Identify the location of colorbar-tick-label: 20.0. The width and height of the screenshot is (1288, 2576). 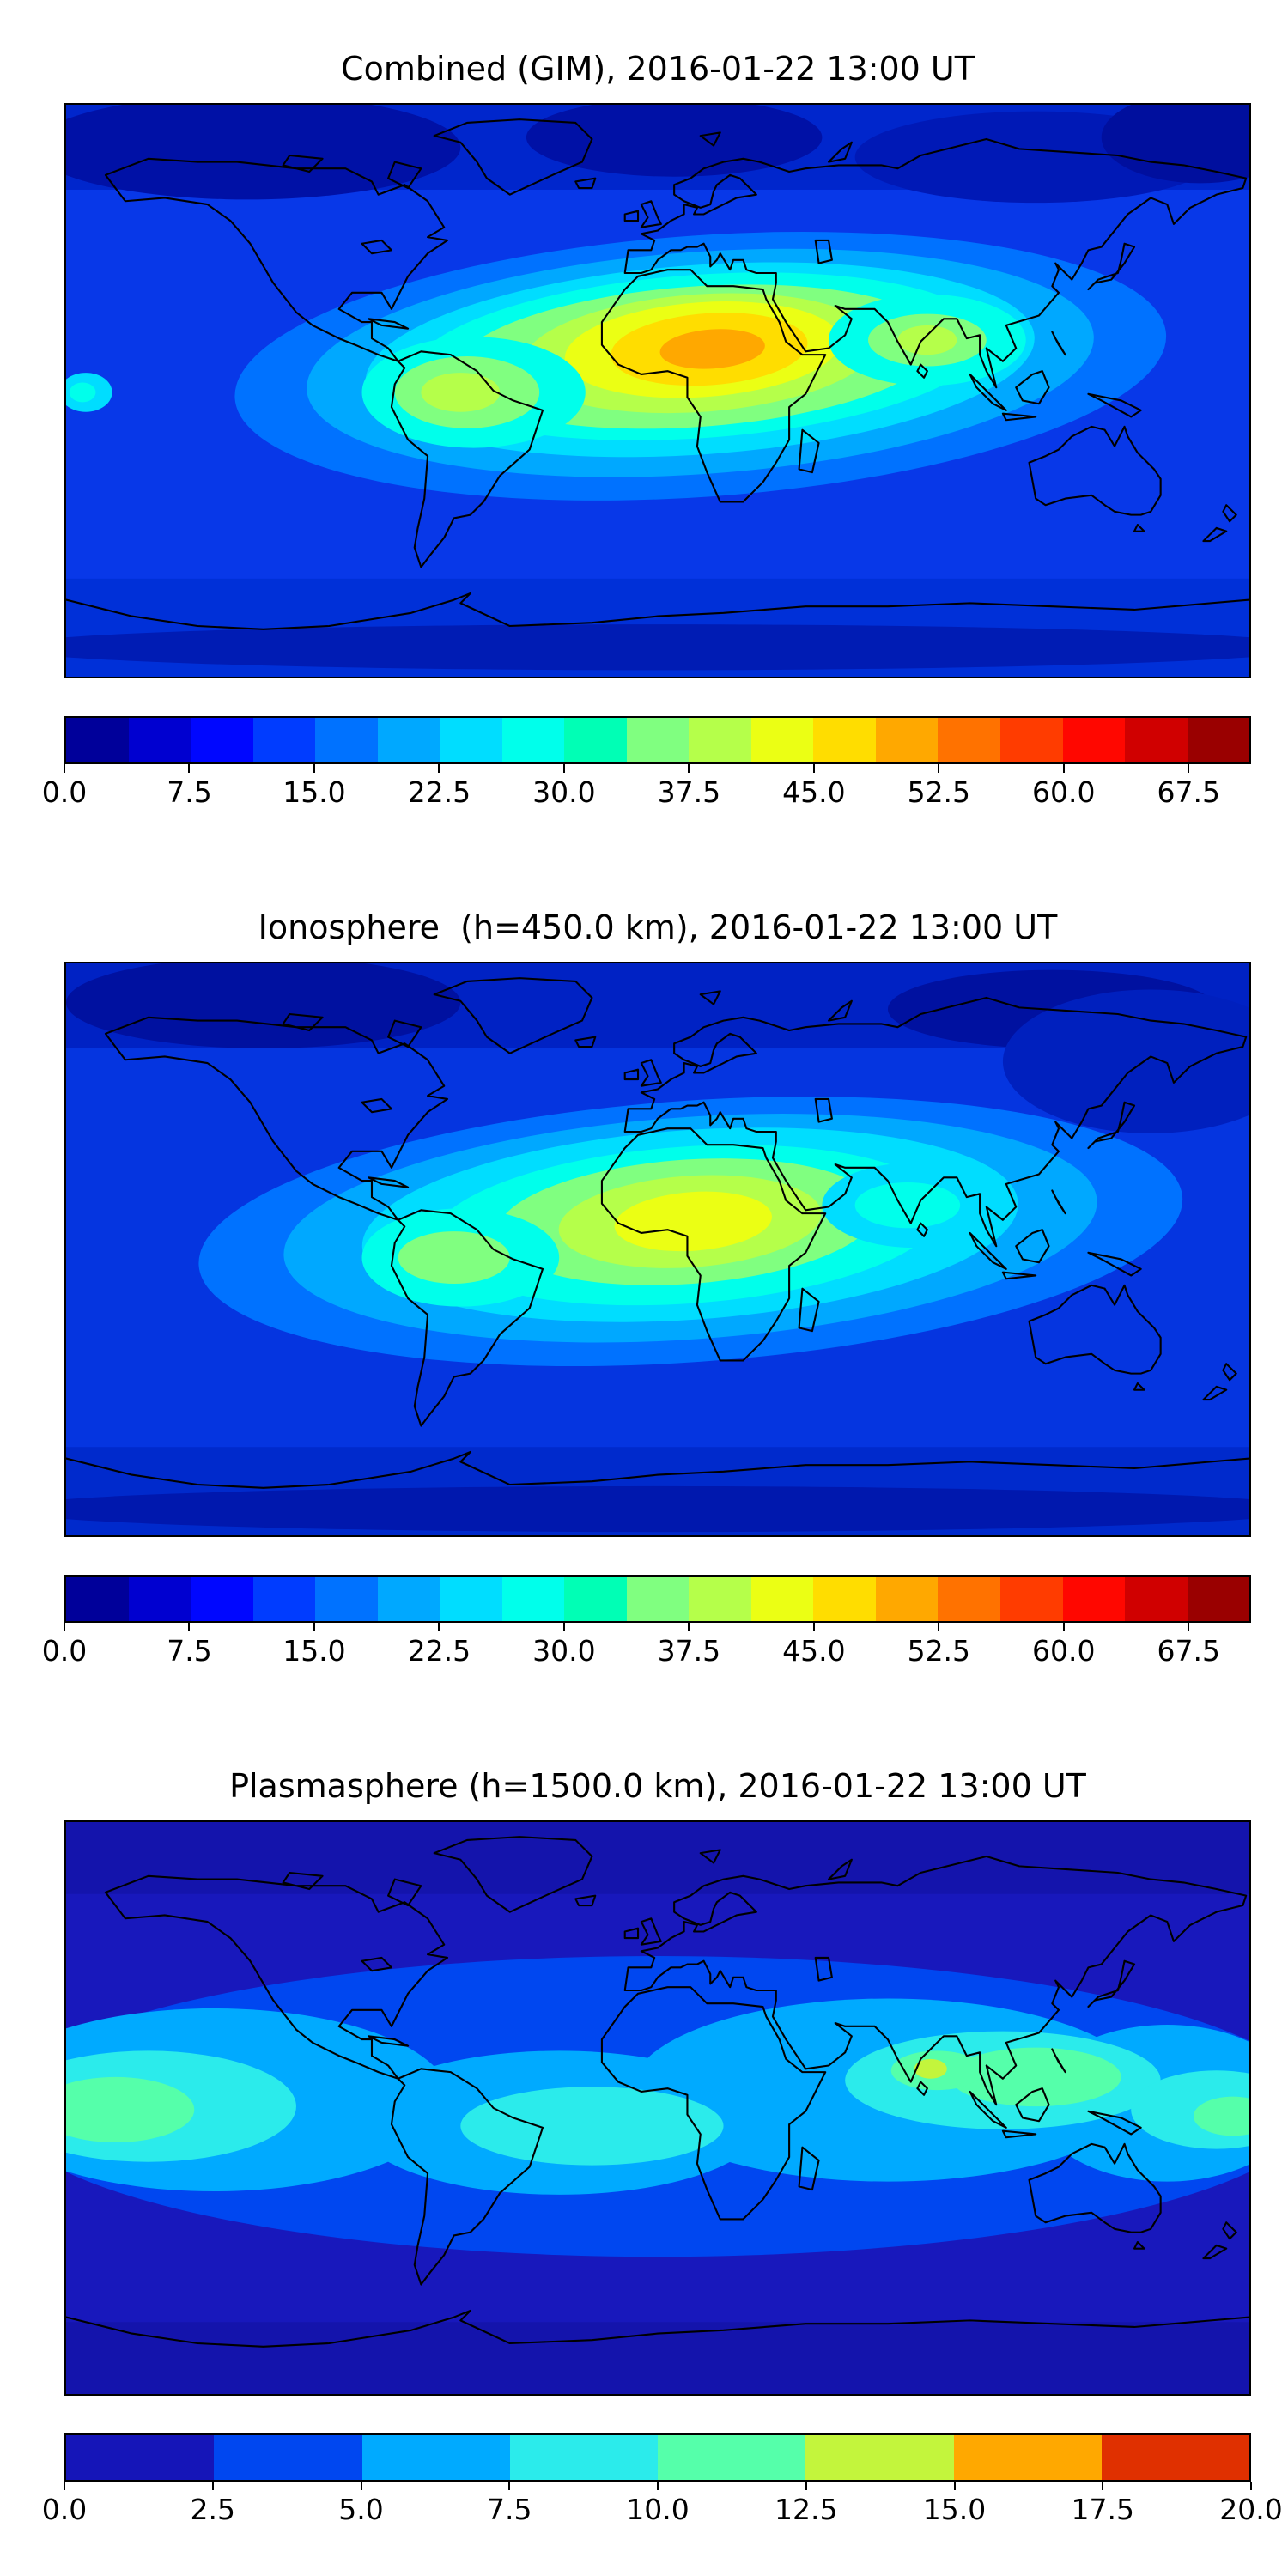
(1251, 2509).